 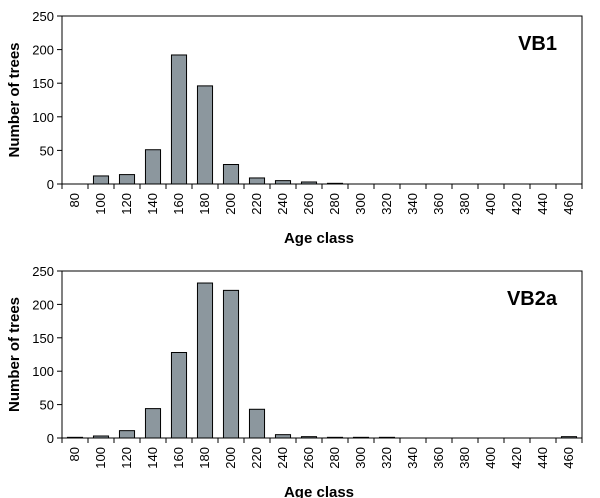 I want to click on panel-title: VB2a, so click(x=532, y=299).